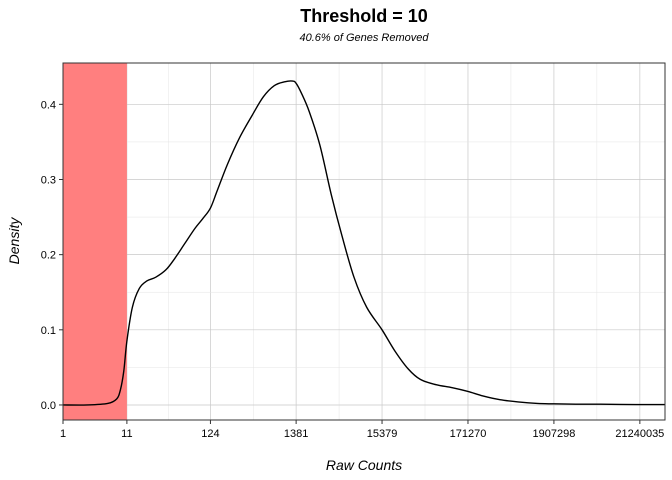 The image size is (672, 480). I want to click on y-tick-label: 0.1, so click(48, 331).